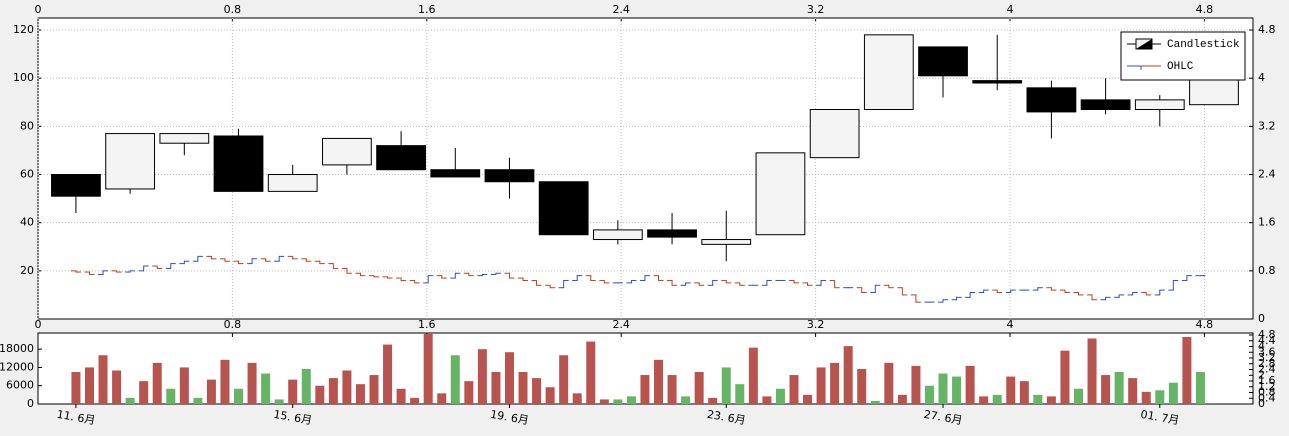 Image resolution: width=1289 pixels, height=436 pixels. I want to click on y-tick-label: 6000, so click(20, 385).